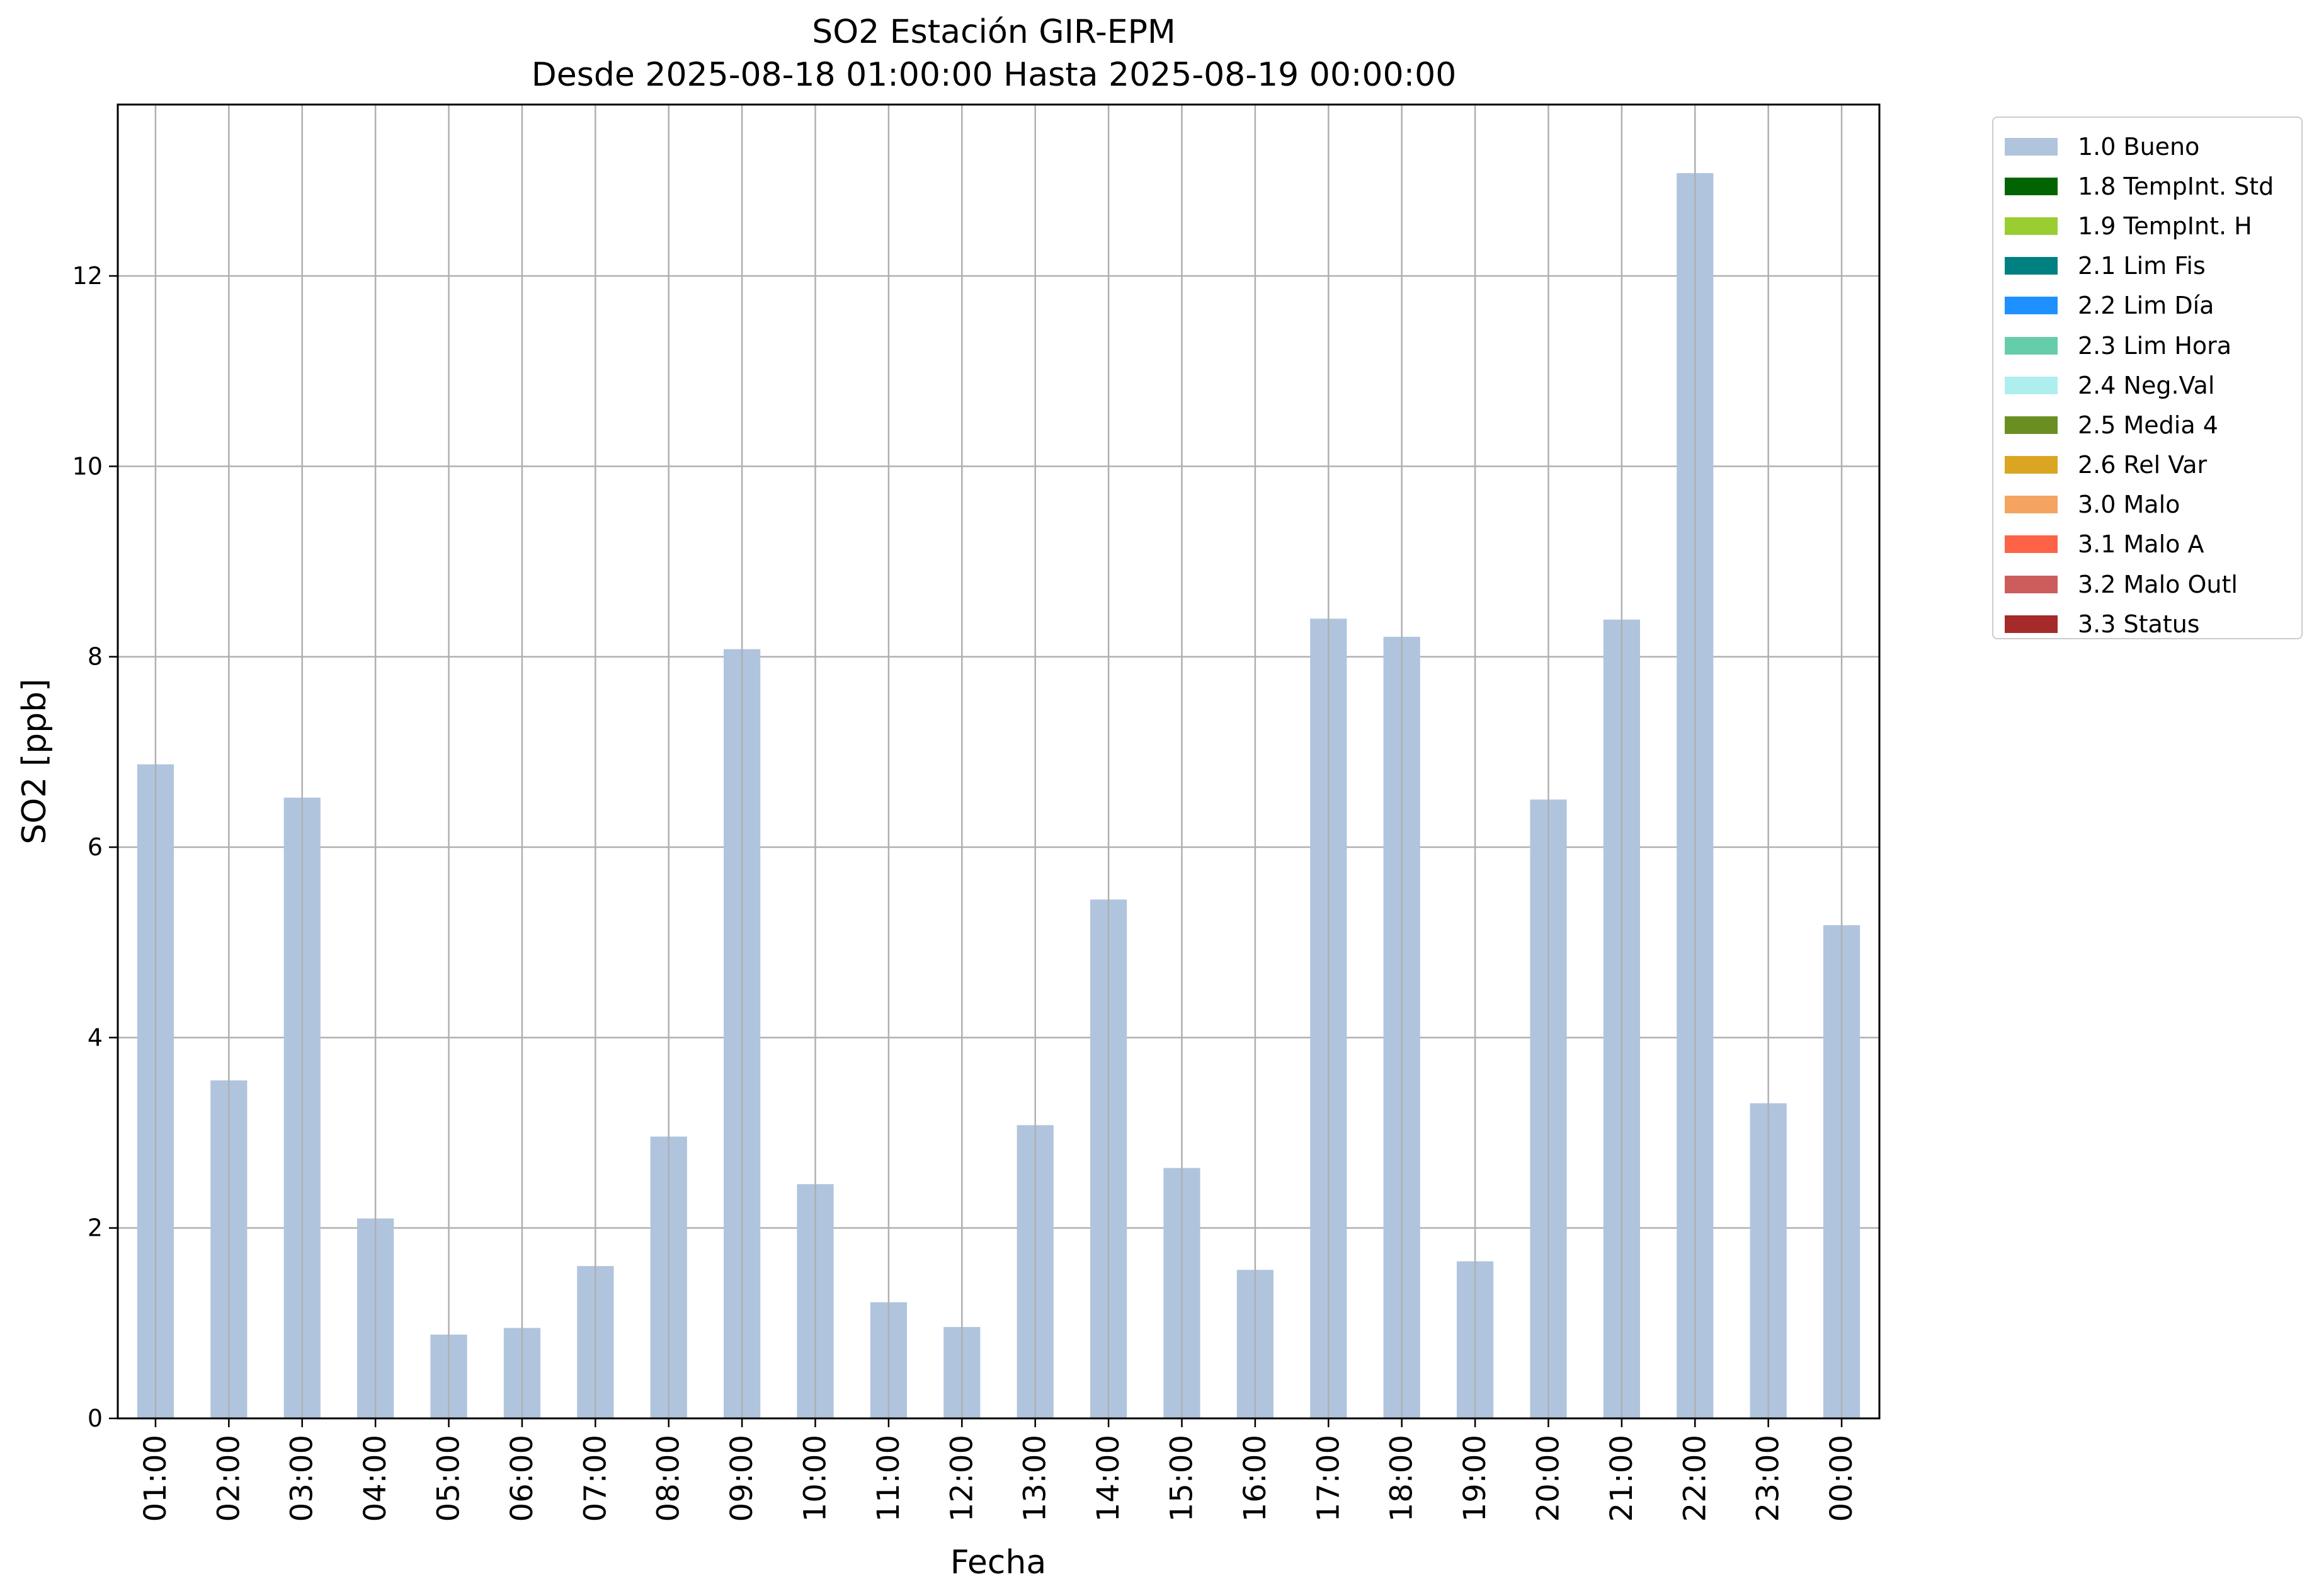  Describe the element at coordinates (375, 1478) in the screenshot. I see `x-tick-label: 04:00` at that location.